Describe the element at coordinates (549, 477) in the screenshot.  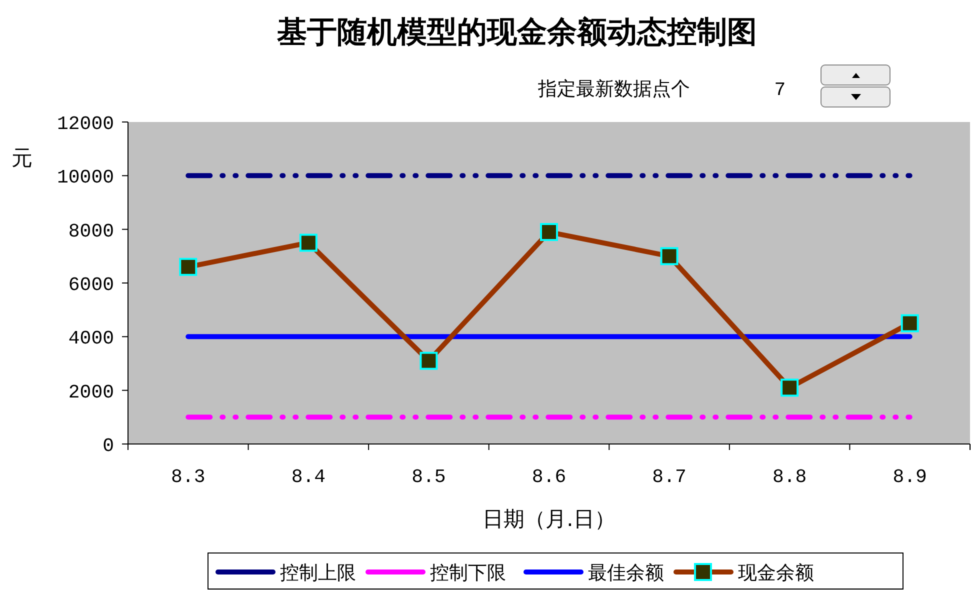
I see `x-tick-label: 8.6` at that location.